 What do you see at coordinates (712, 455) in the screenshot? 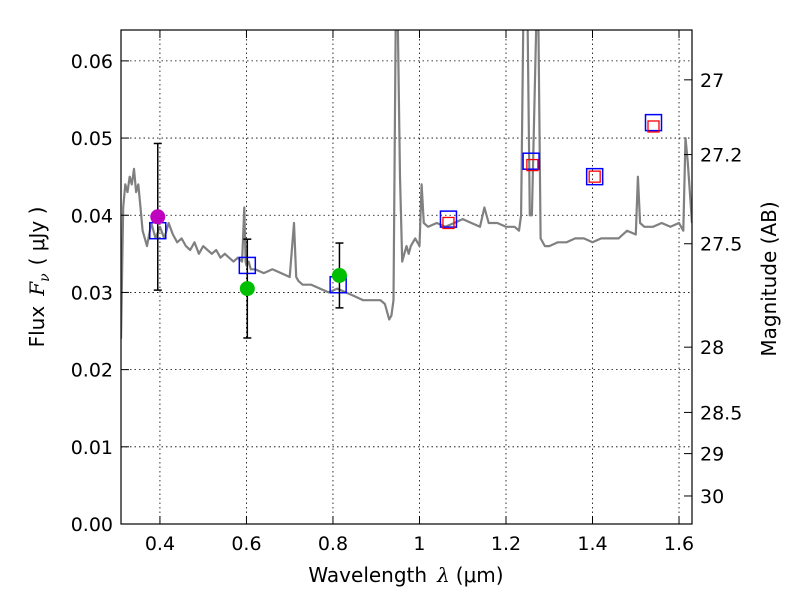
I see `y2-tick-label: 29` at bounding box center [712, 455].